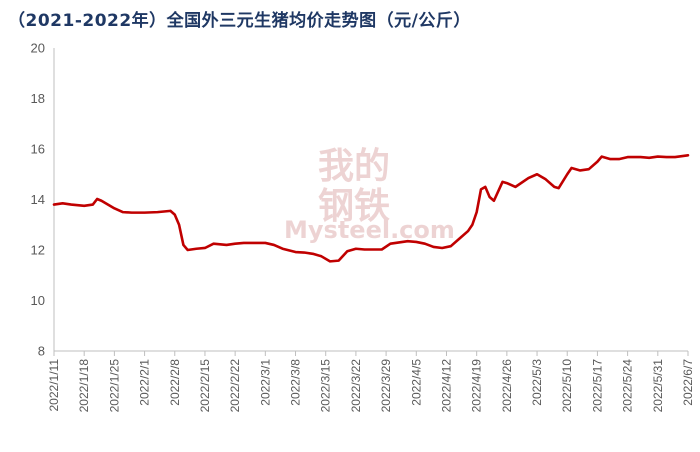 Image resolution: width=700 pixels, height=452 pixels. What do you see at coordinates (356, 386) in the screenshot?
I see `x-tick-label: 2022/3/22` at bounding box center [356, 386].